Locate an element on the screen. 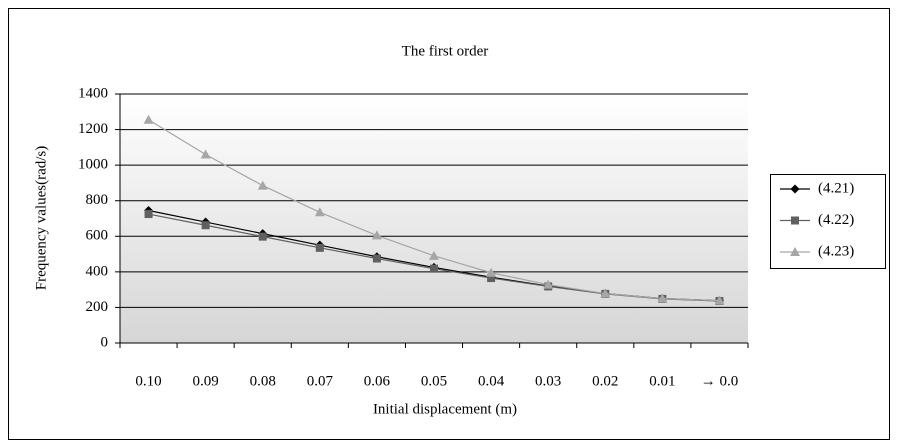  legend is located at coordinates (828, 221).